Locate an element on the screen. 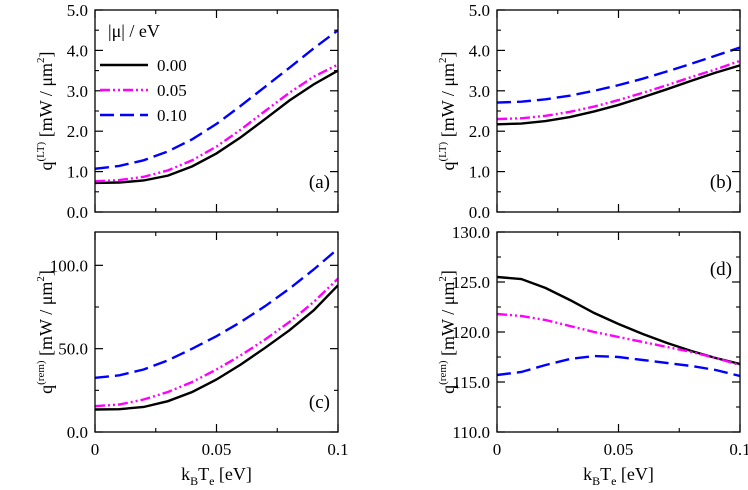  legend-title: |μ| / eV is located at coordinates (134, 31).